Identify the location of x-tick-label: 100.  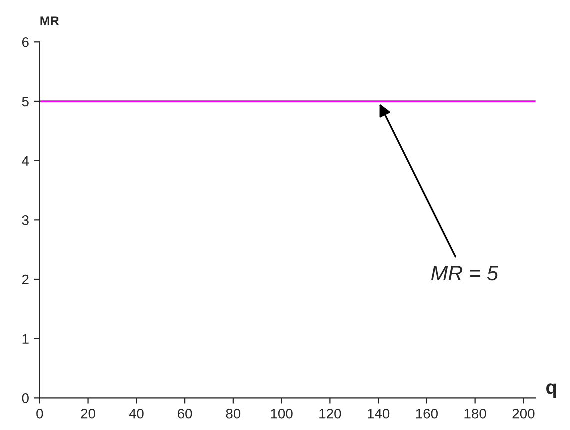
(282, 413).